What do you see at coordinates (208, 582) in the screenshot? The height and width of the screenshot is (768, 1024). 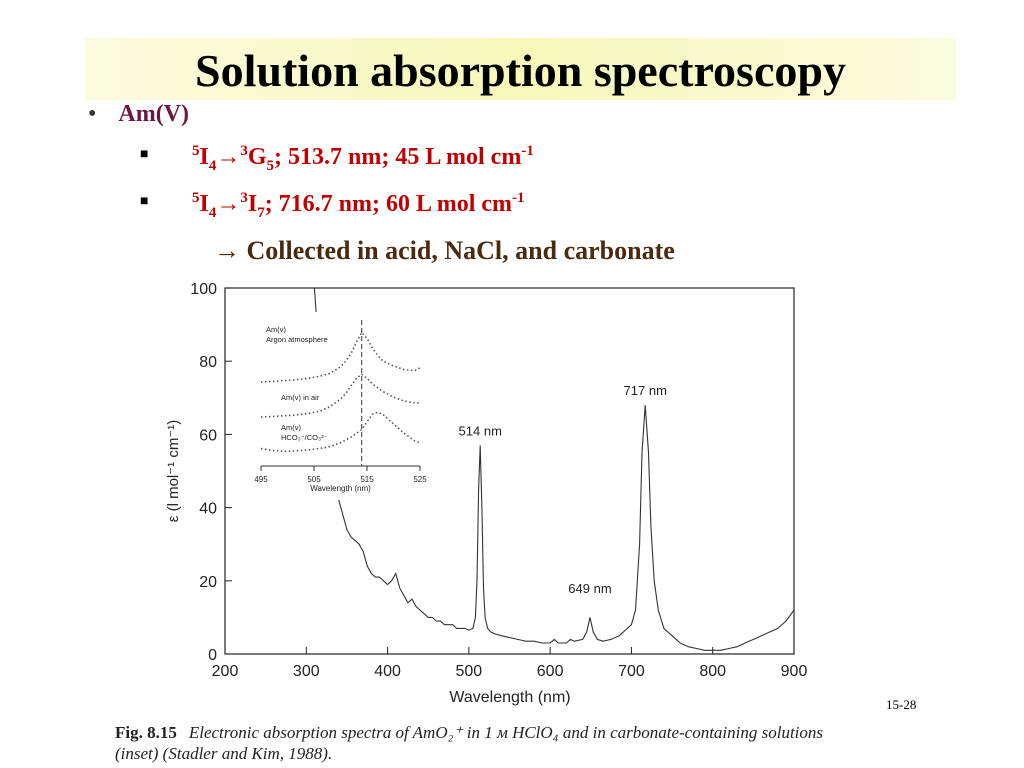 I see `y-tick-label: 20` at bounding box center [208, 582].